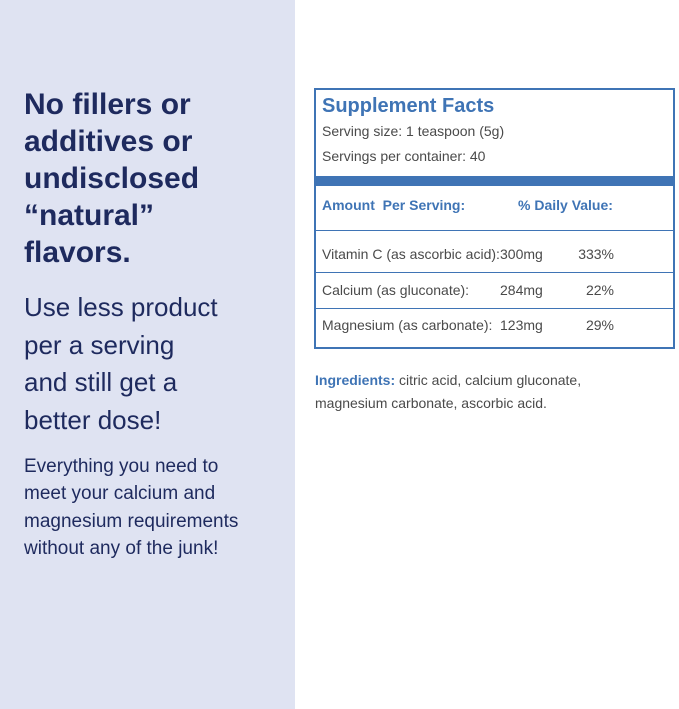 This screenshot has width=679, height=709. Describe the element at coordinates (596, 254) in the screenshot. I see `nutrient-daily-value: 333%` at that location.